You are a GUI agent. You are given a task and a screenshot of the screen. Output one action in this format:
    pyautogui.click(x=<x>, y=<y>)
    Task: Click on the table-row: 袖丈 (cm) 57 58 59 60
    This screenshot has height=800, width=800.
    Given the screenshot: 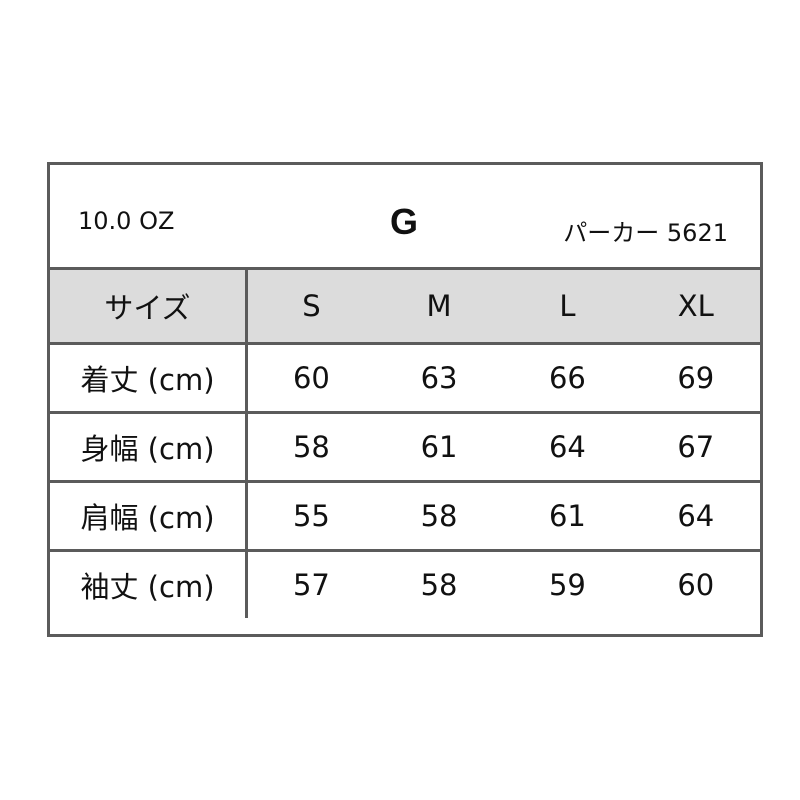 What is the action you would take?
    pyautogui.click(x=405, y=583)
    